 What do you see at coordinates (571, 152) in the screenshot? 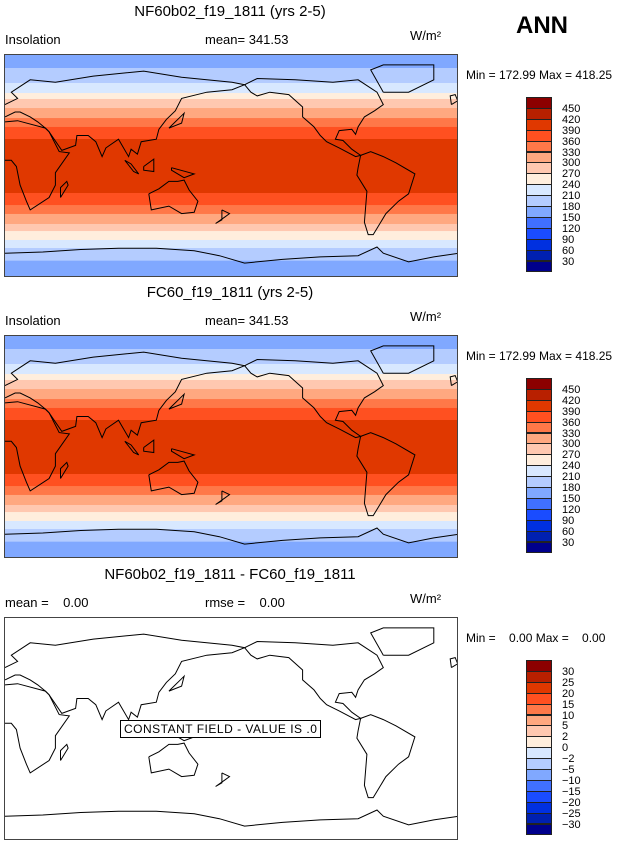
I see `colorbar-tick-label: 330` at bounding box center [571, 152].